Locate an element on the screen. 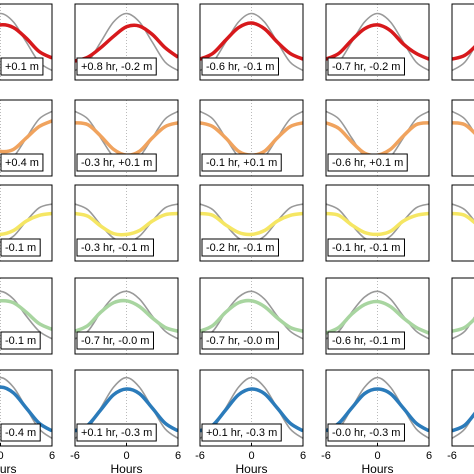  annotation: -0.2 hr, -0.1 m is located at coordinates (240, 248).